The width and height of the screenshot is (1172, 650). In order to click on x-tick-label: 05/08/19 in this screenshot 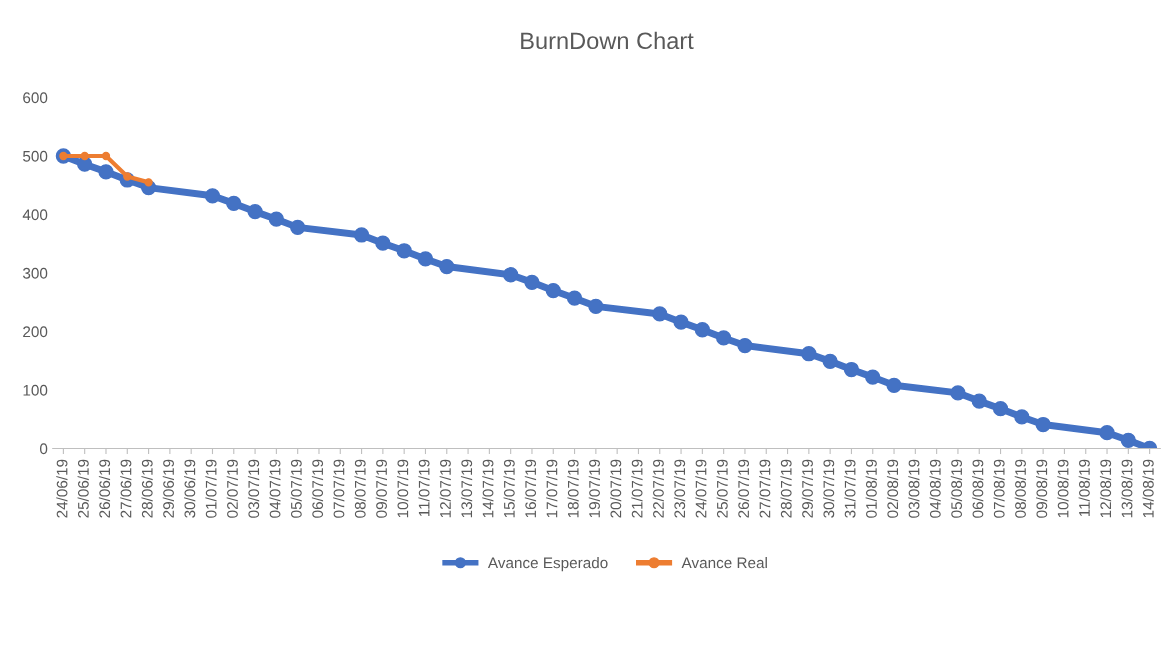, I will do `click(956, 488)`.